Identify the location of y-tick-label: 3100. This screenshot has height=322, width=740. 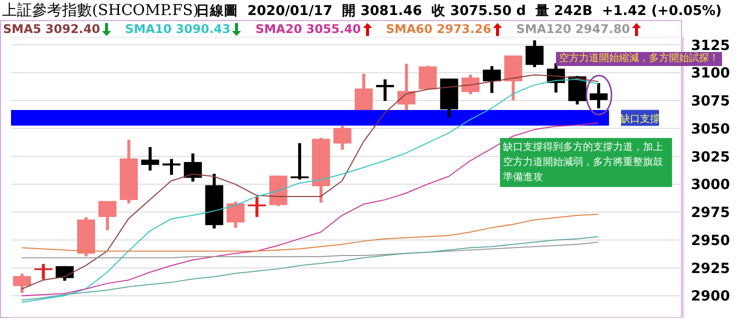
(710, 74).